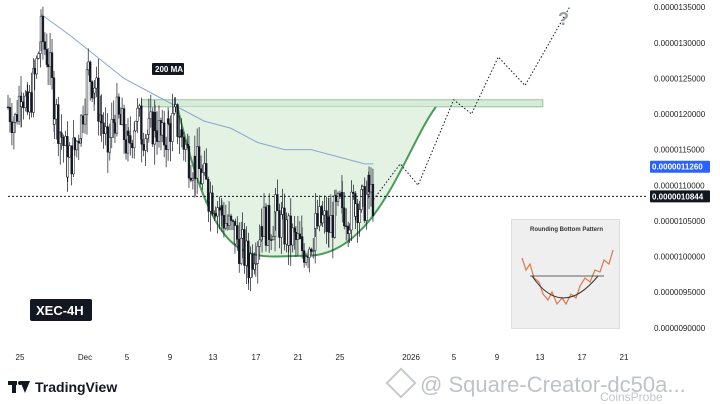  What do you see at coordinates (680, 292) in the screenshot?
I see `price-tick-label: 0.0000095000` at bounding box center [680, 292].